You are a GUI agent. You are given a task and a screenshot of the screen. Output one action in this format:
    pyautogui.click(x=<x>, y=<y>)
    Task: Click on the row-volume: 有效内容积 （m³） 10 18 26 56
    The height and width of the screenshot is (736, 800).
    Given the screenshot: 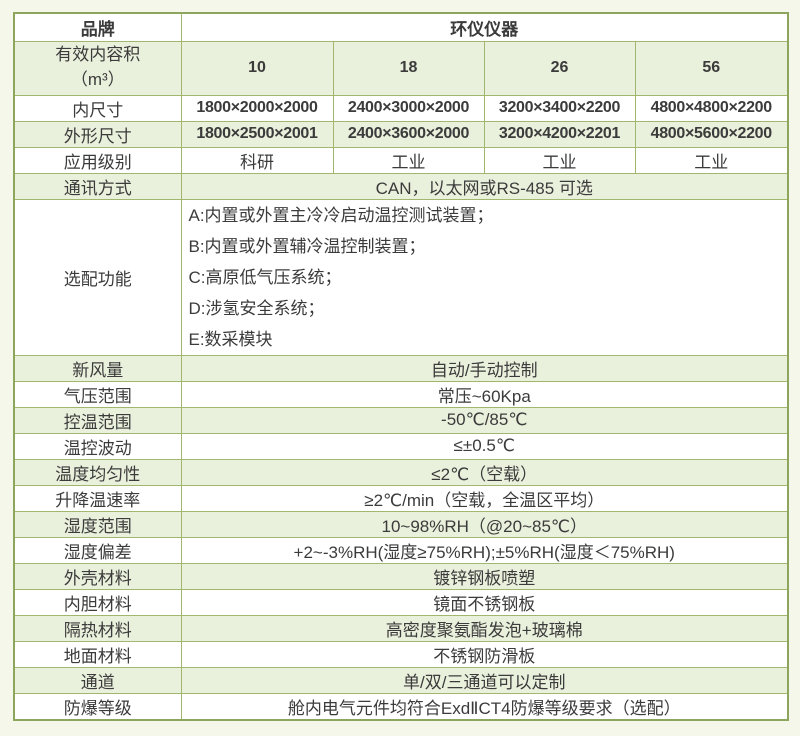 What is the action you would take?
    pyautogui.click(x=401, y=68)
    